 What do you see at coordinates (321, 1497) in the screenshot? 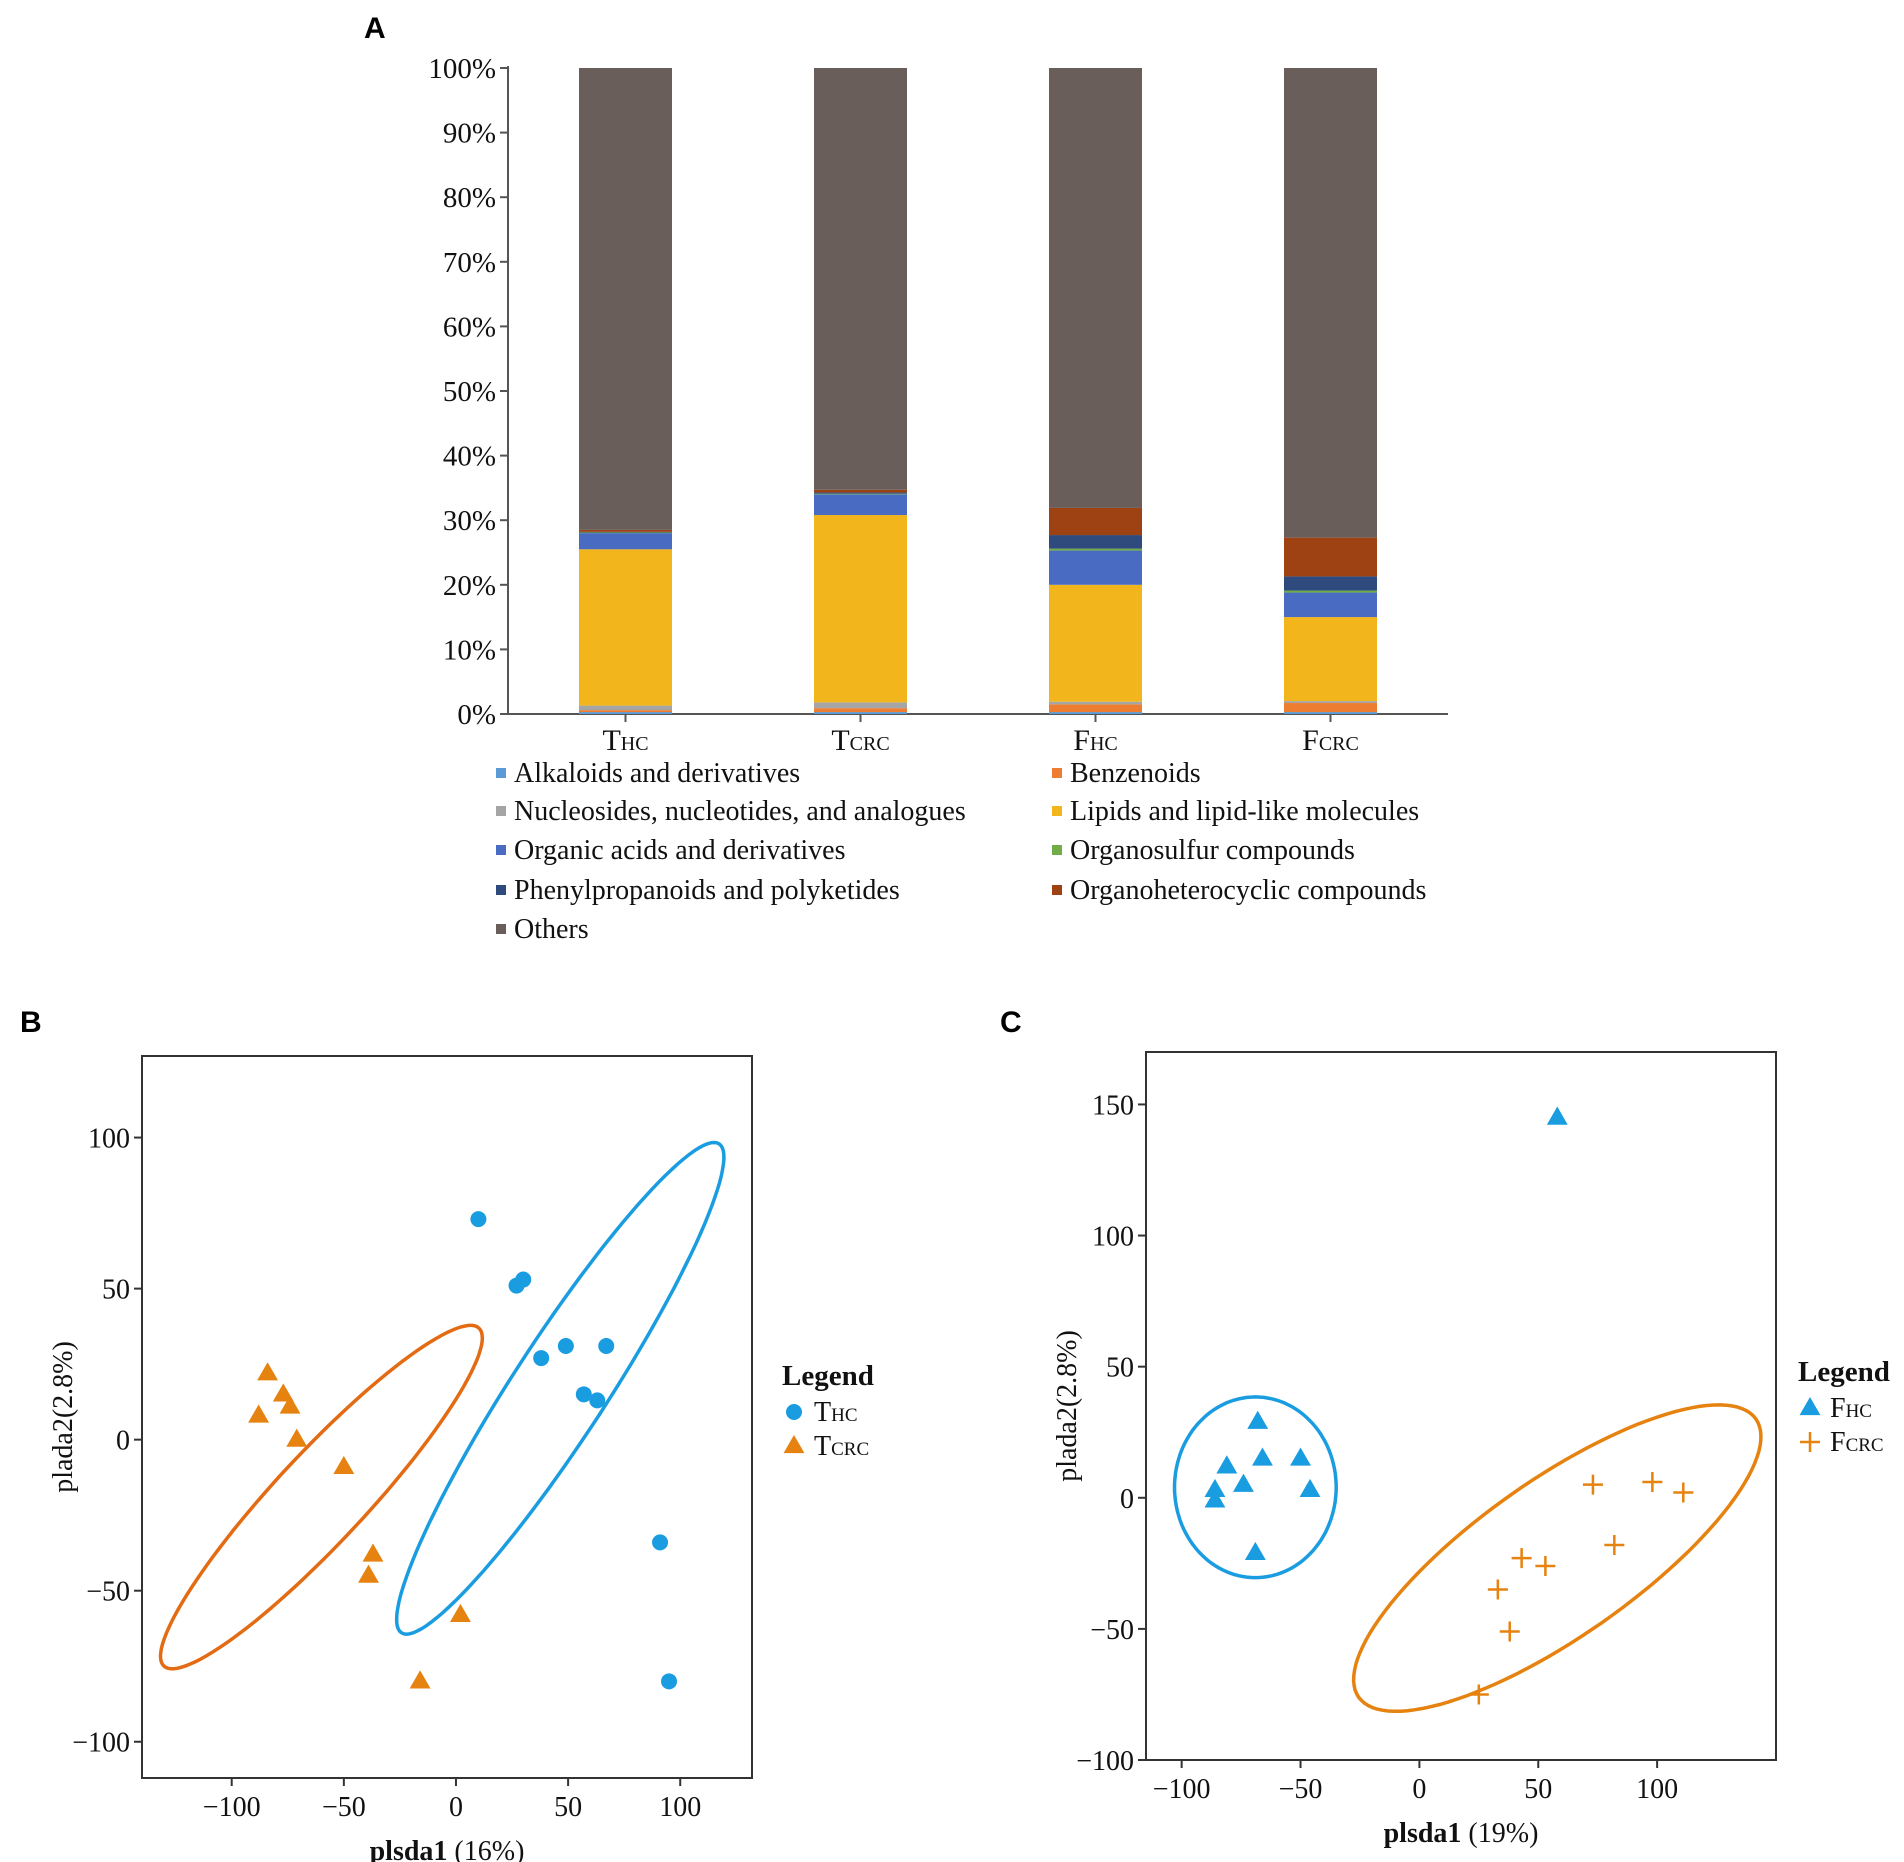
I see `confidence-ellipse-tcrc` at bounding box center [321, 1497].